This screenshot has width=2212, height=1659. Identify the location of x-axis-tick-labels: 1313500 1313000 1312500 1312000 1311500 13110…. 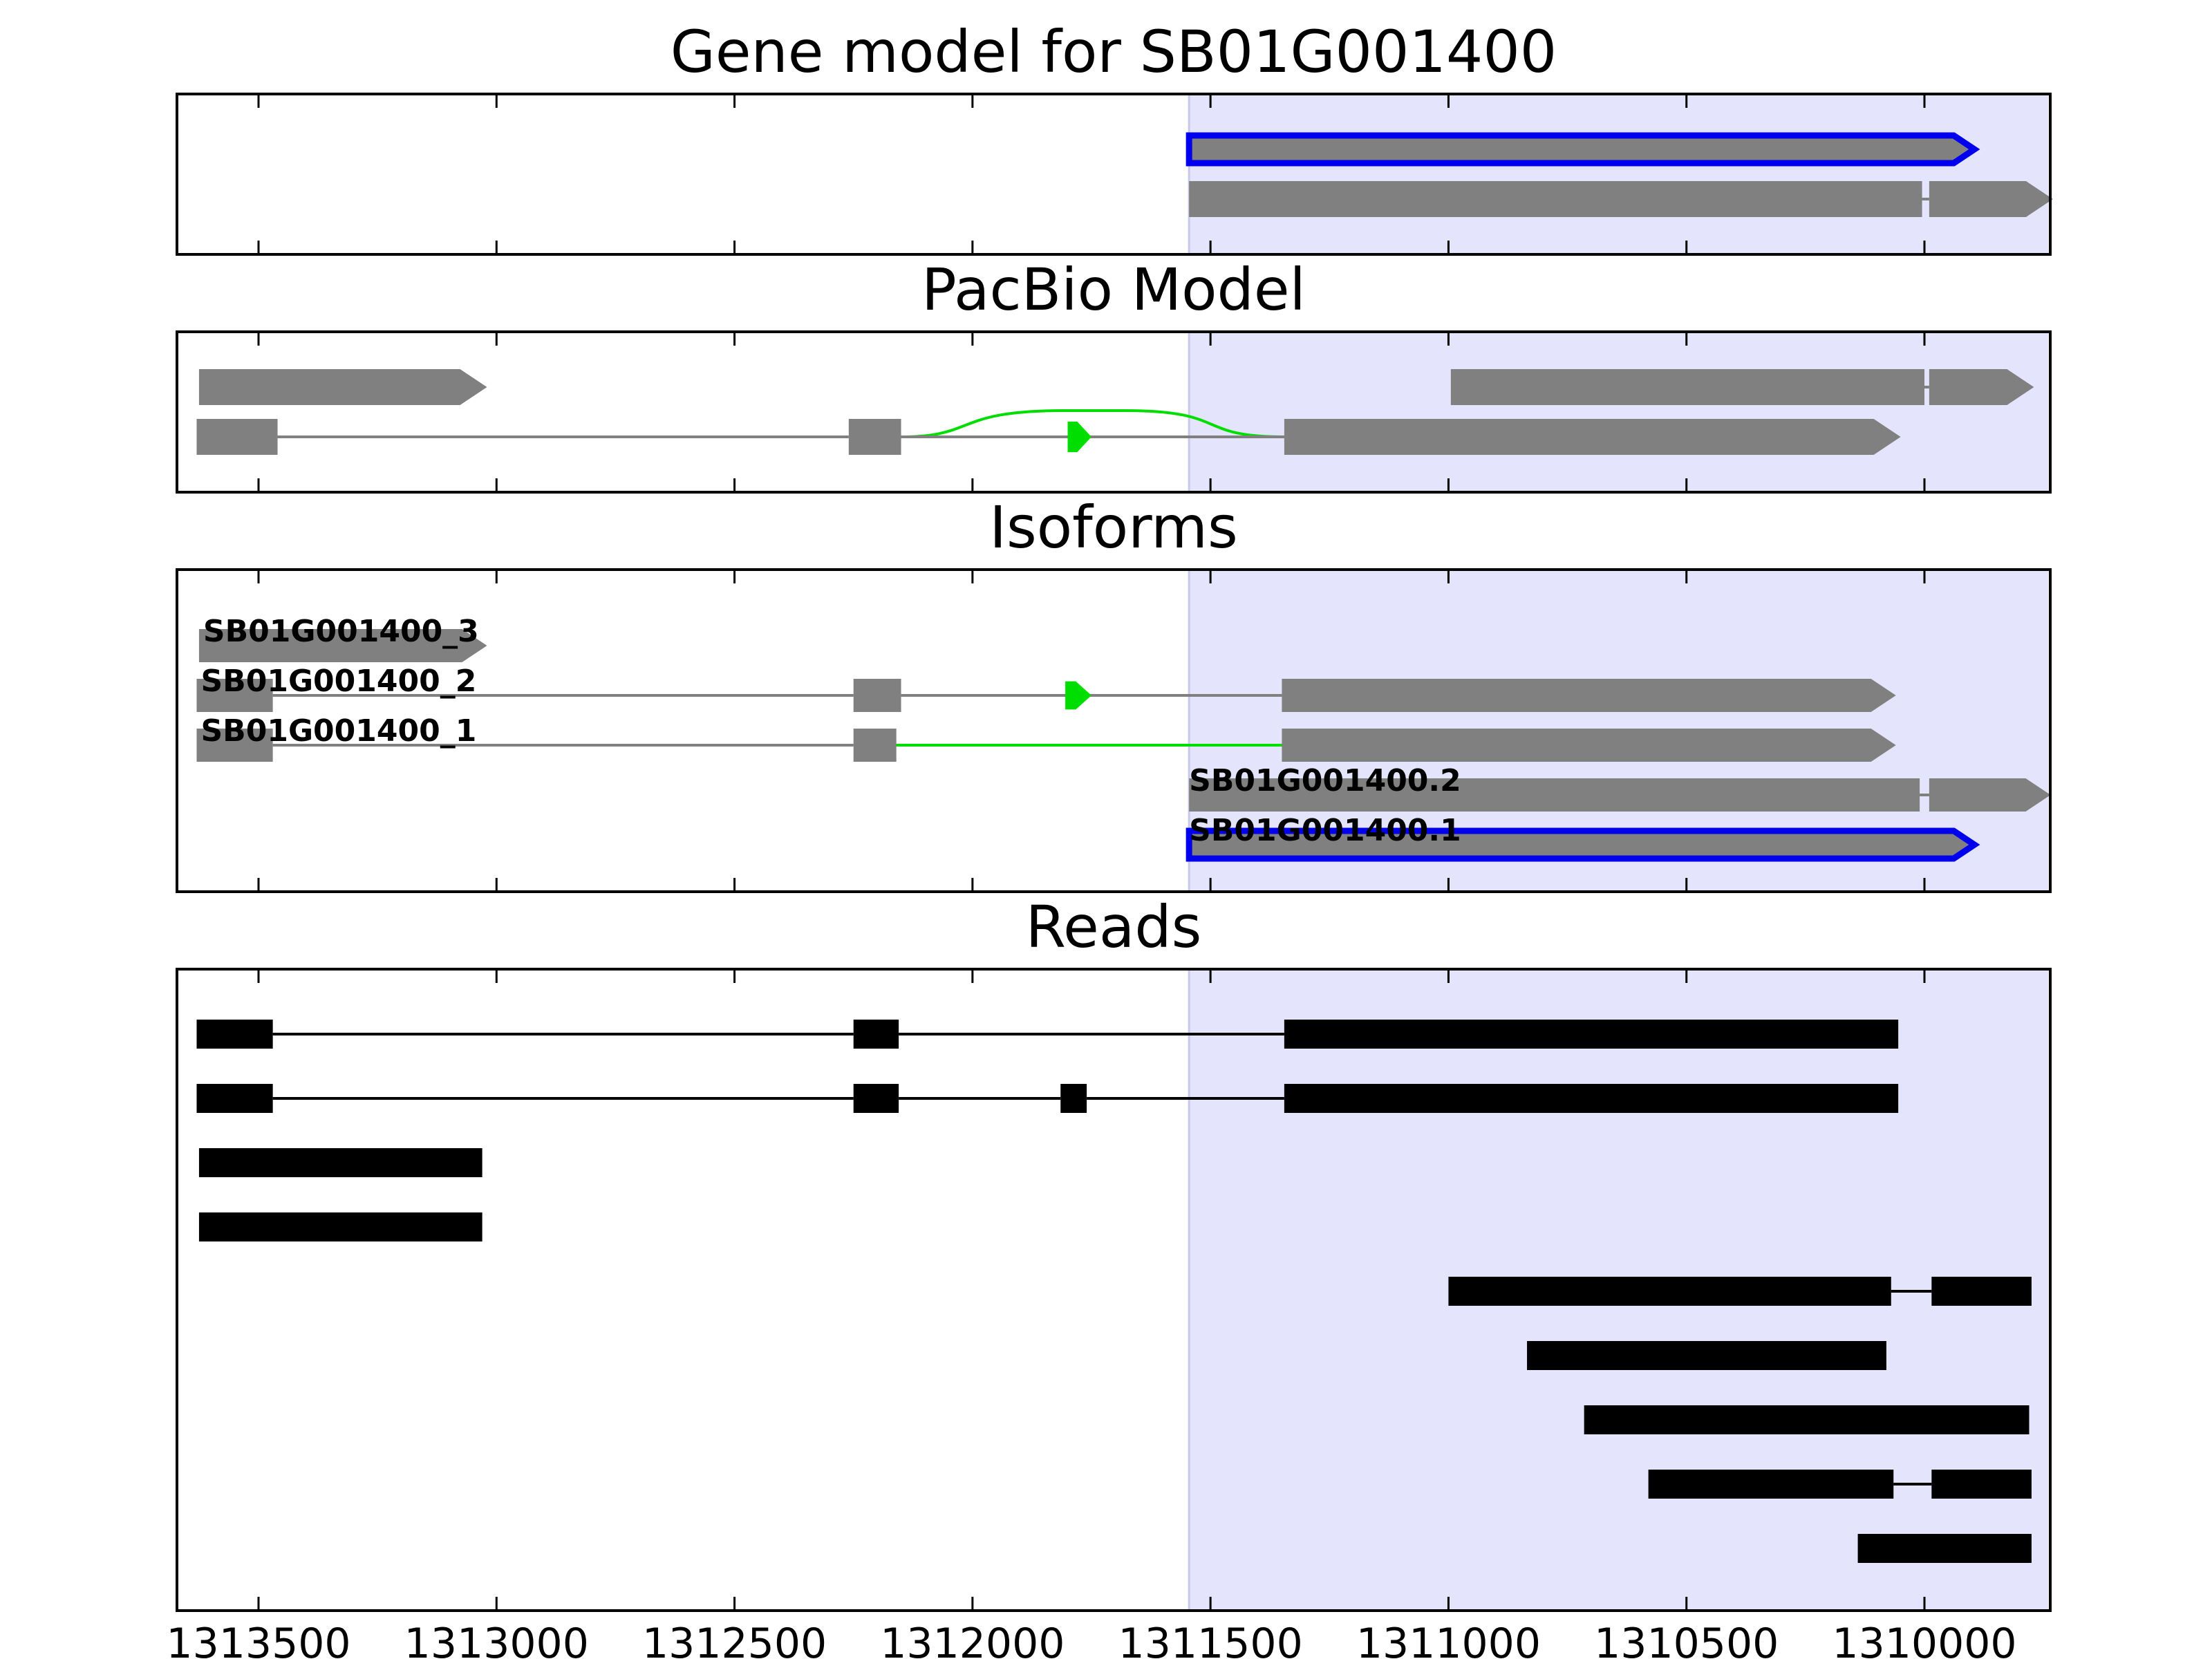
(1091, 1639).